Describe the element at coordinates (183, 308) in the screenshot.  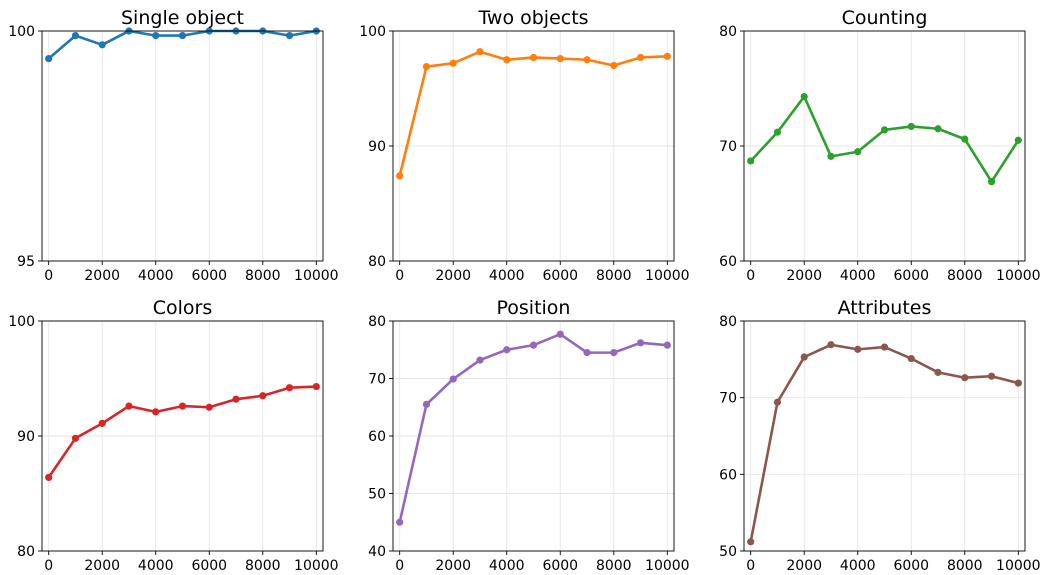
I see `chart-title: Colors` at that location.